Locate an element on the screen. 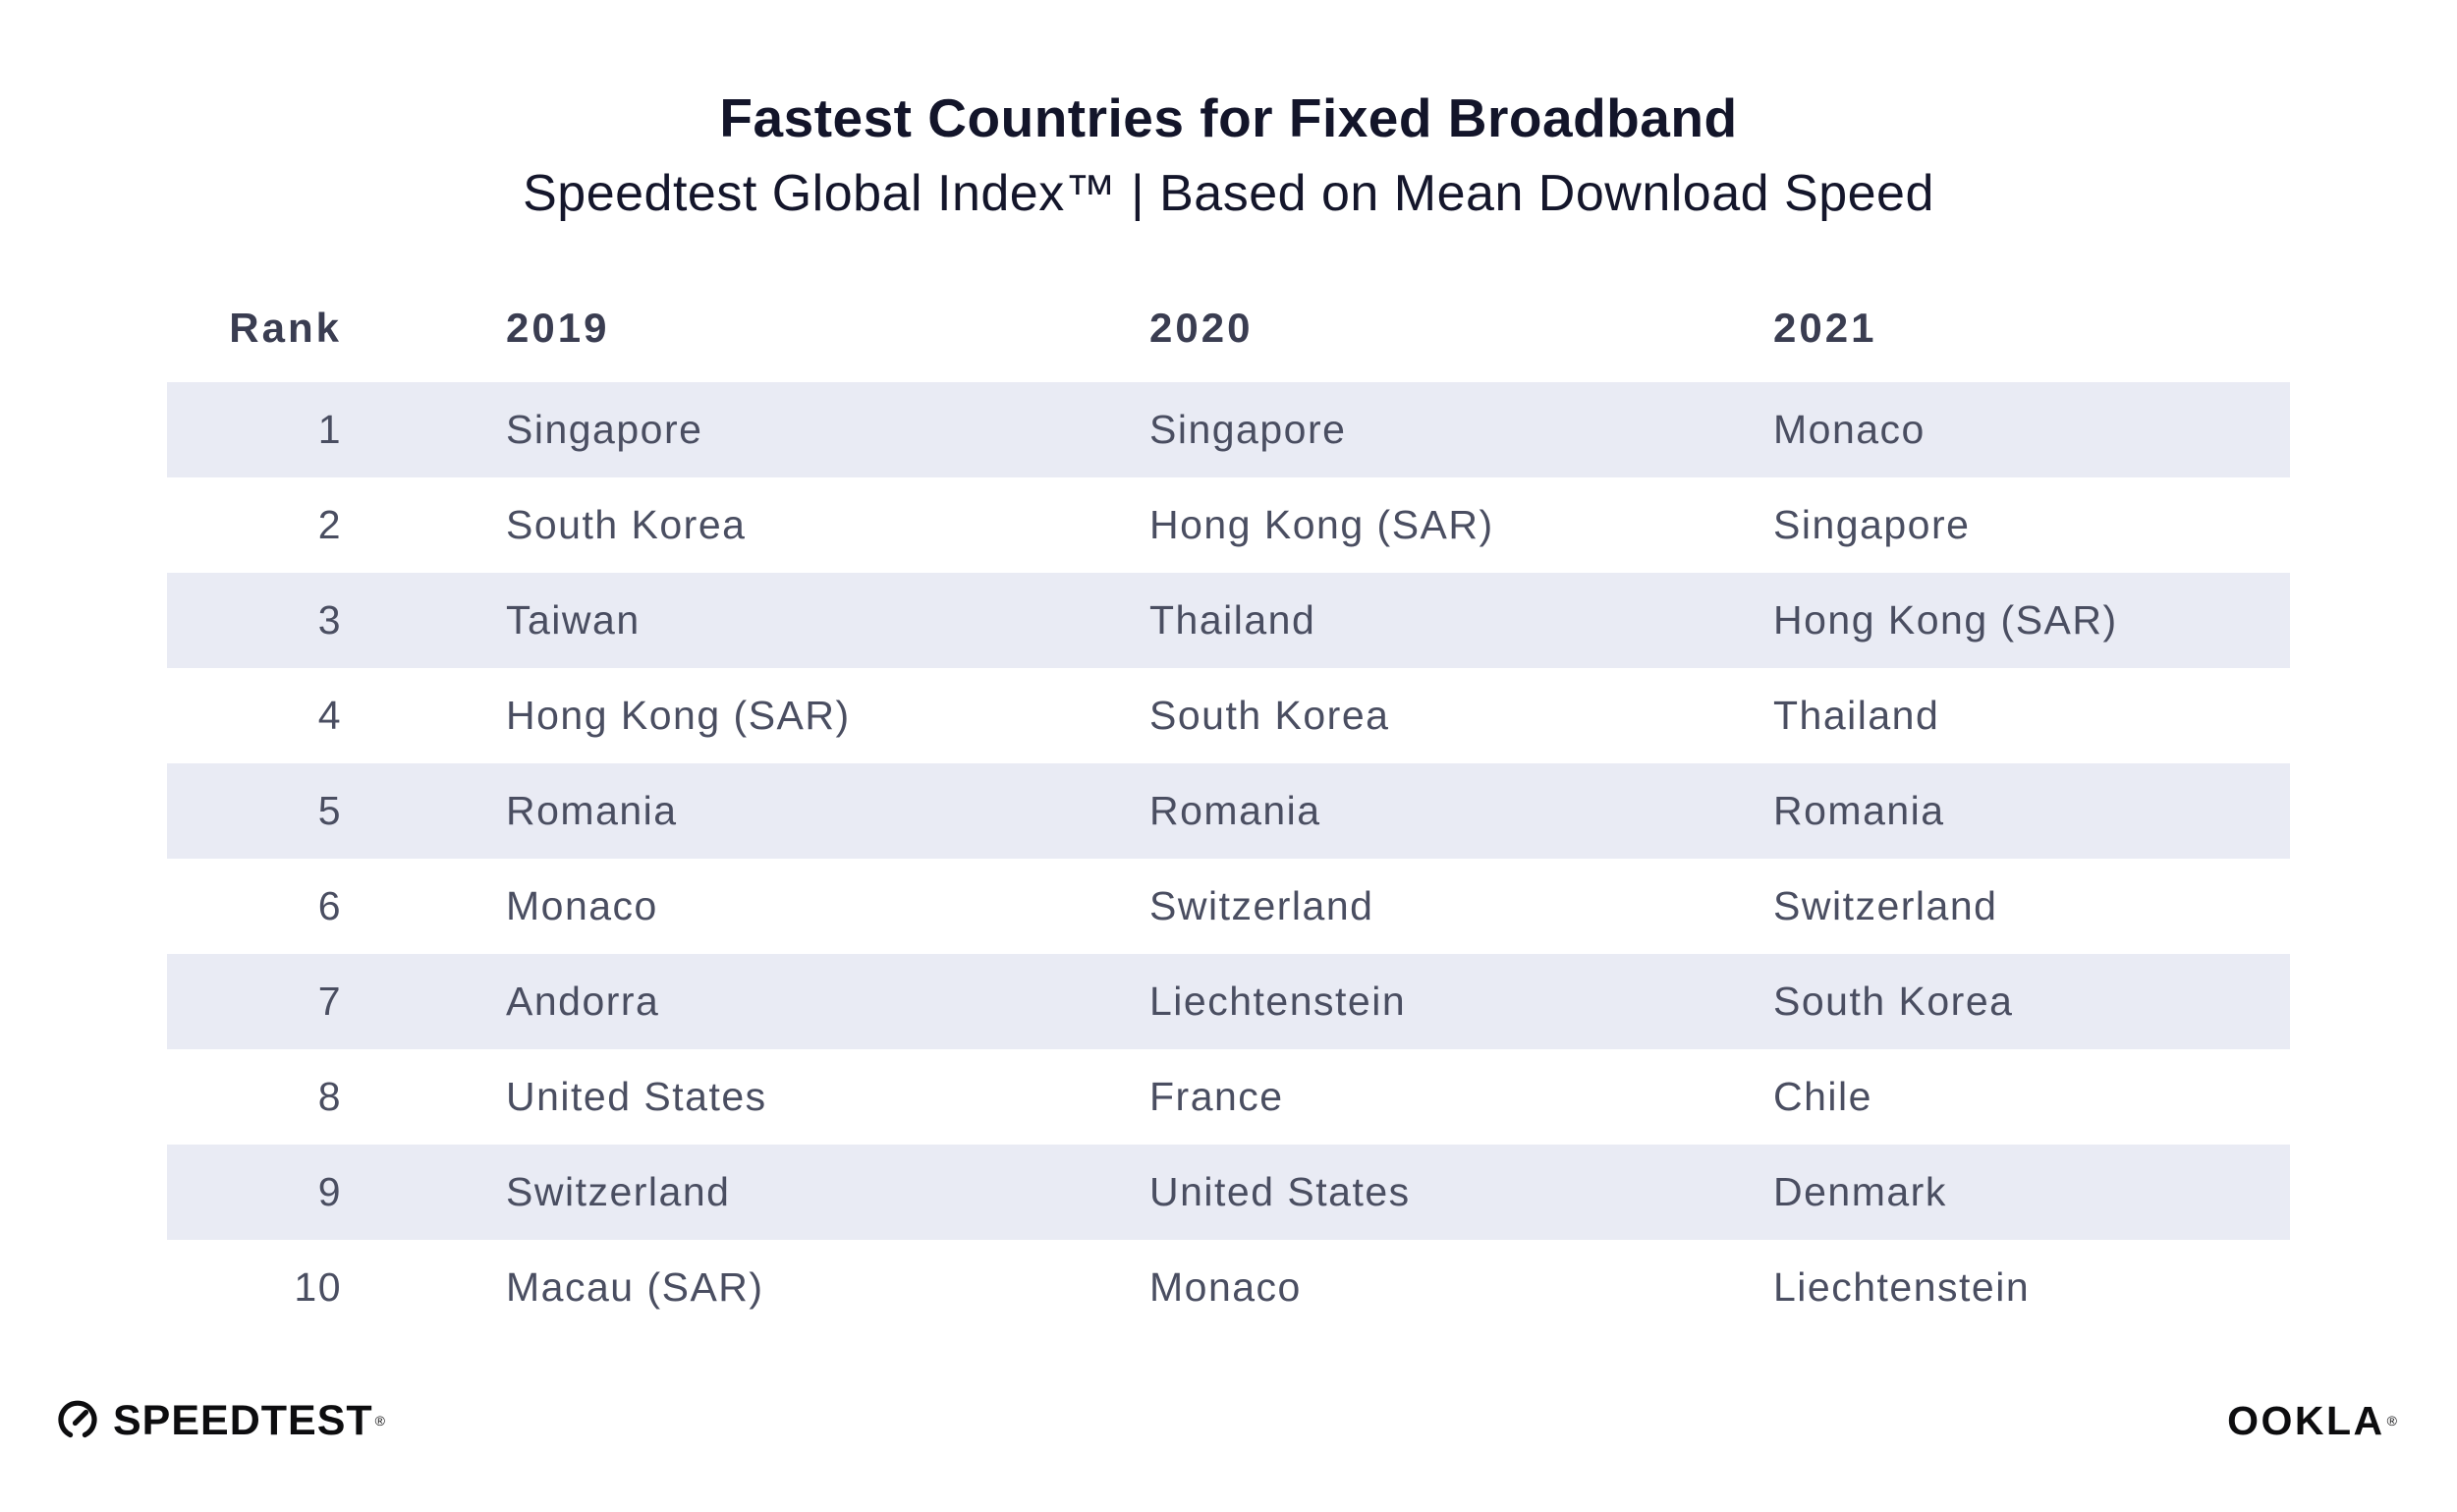  table-row: 10 Macau (SAR) Monaco Liechtenstein is located at coordinates (1228, 1287).